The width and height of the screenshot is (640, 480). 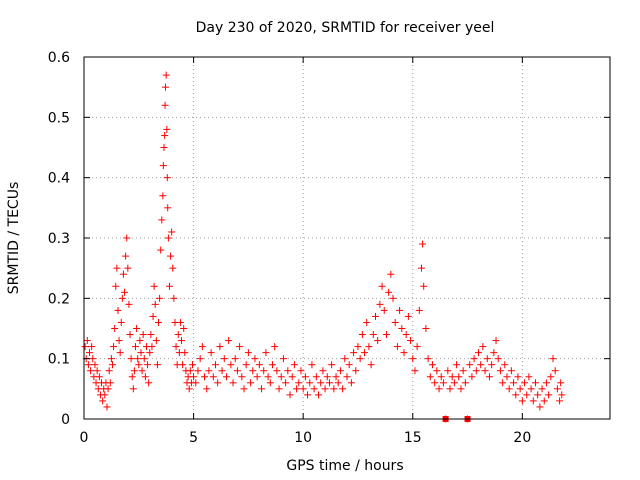 What do you see at coordinates (59, 299) in the screenshot?
I see `y-tick-label: 0.2` at bounding box center [59, 299].